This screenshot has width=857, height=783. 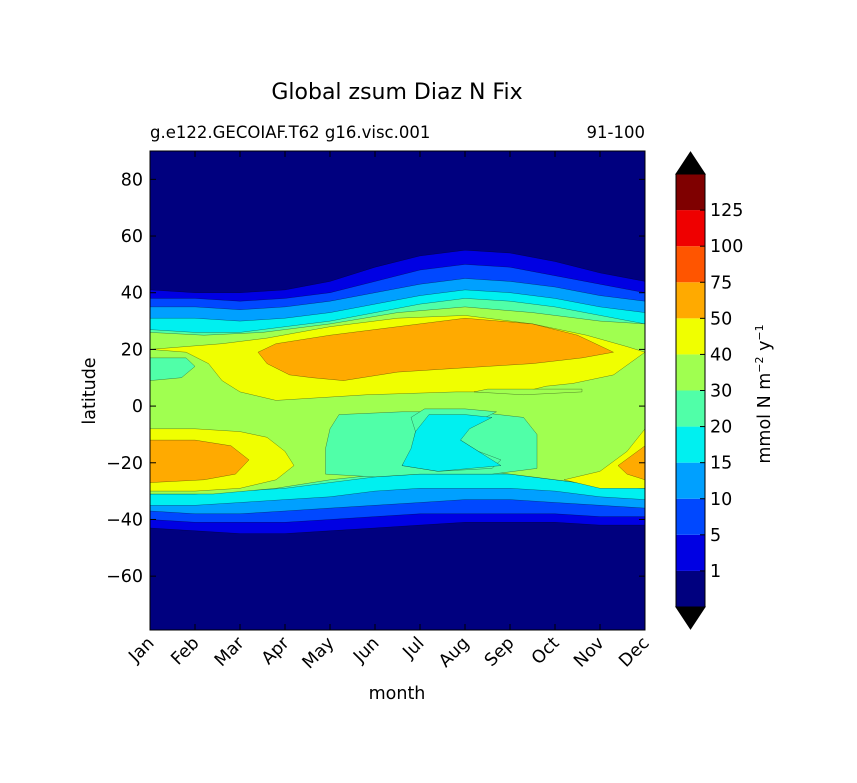 I want to click on y-axis-label: latitude, so click(x=90, y=390).